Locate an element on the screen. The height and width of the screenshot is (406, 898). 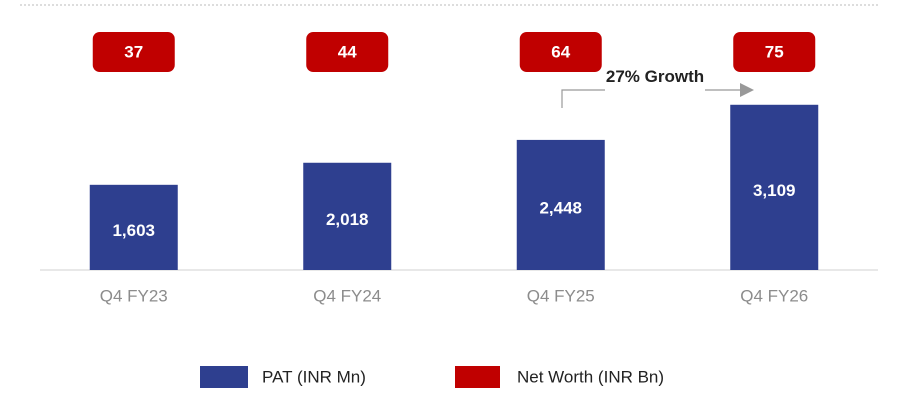
bar-label: 2,018 is located at coordinates (347, 219).